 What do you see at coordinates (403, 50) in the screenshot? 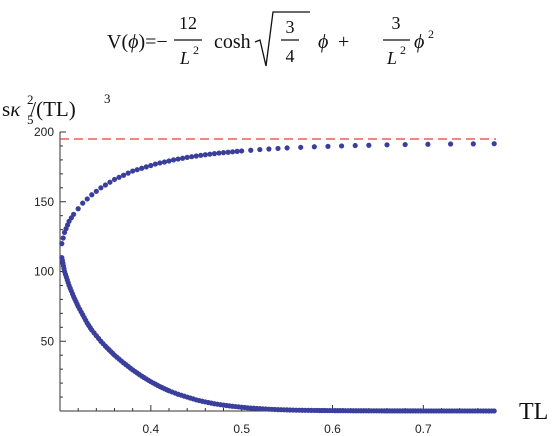
I see `formula-den2-exp: 2` at bounding box center [403, 50].